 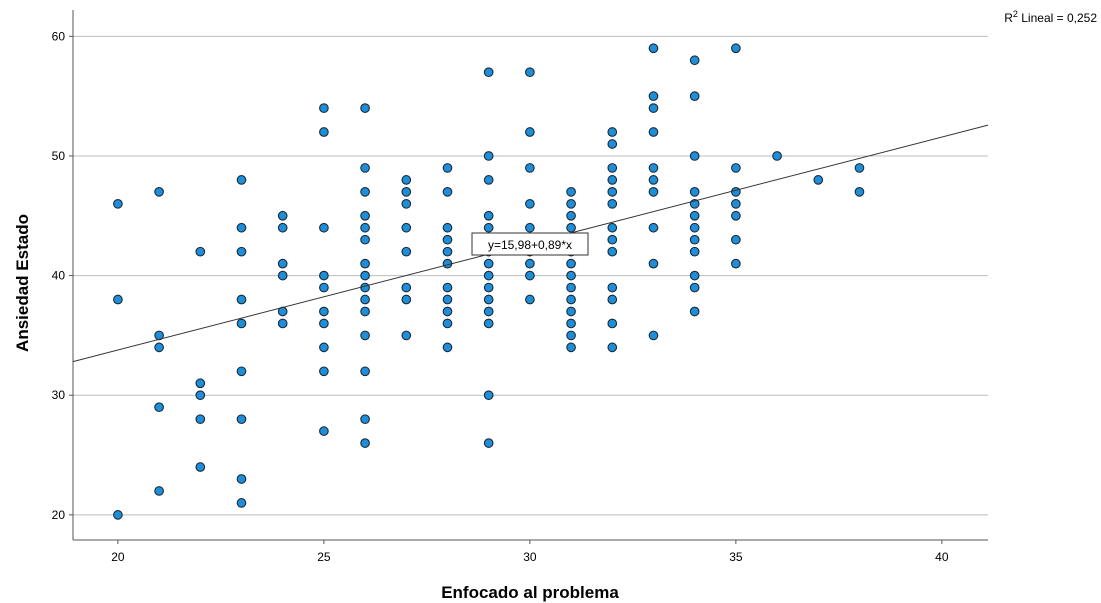 I want to click on fit-label: y=15,98+0,89*x, so click(x=530, y=244).